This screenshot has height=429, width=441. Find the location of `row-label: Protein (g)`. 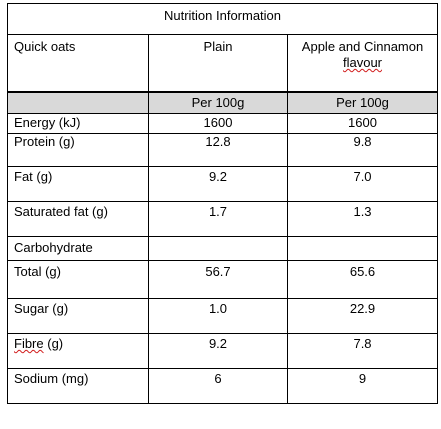

row-label: Protein (g) is located at coordinates (78, 150).